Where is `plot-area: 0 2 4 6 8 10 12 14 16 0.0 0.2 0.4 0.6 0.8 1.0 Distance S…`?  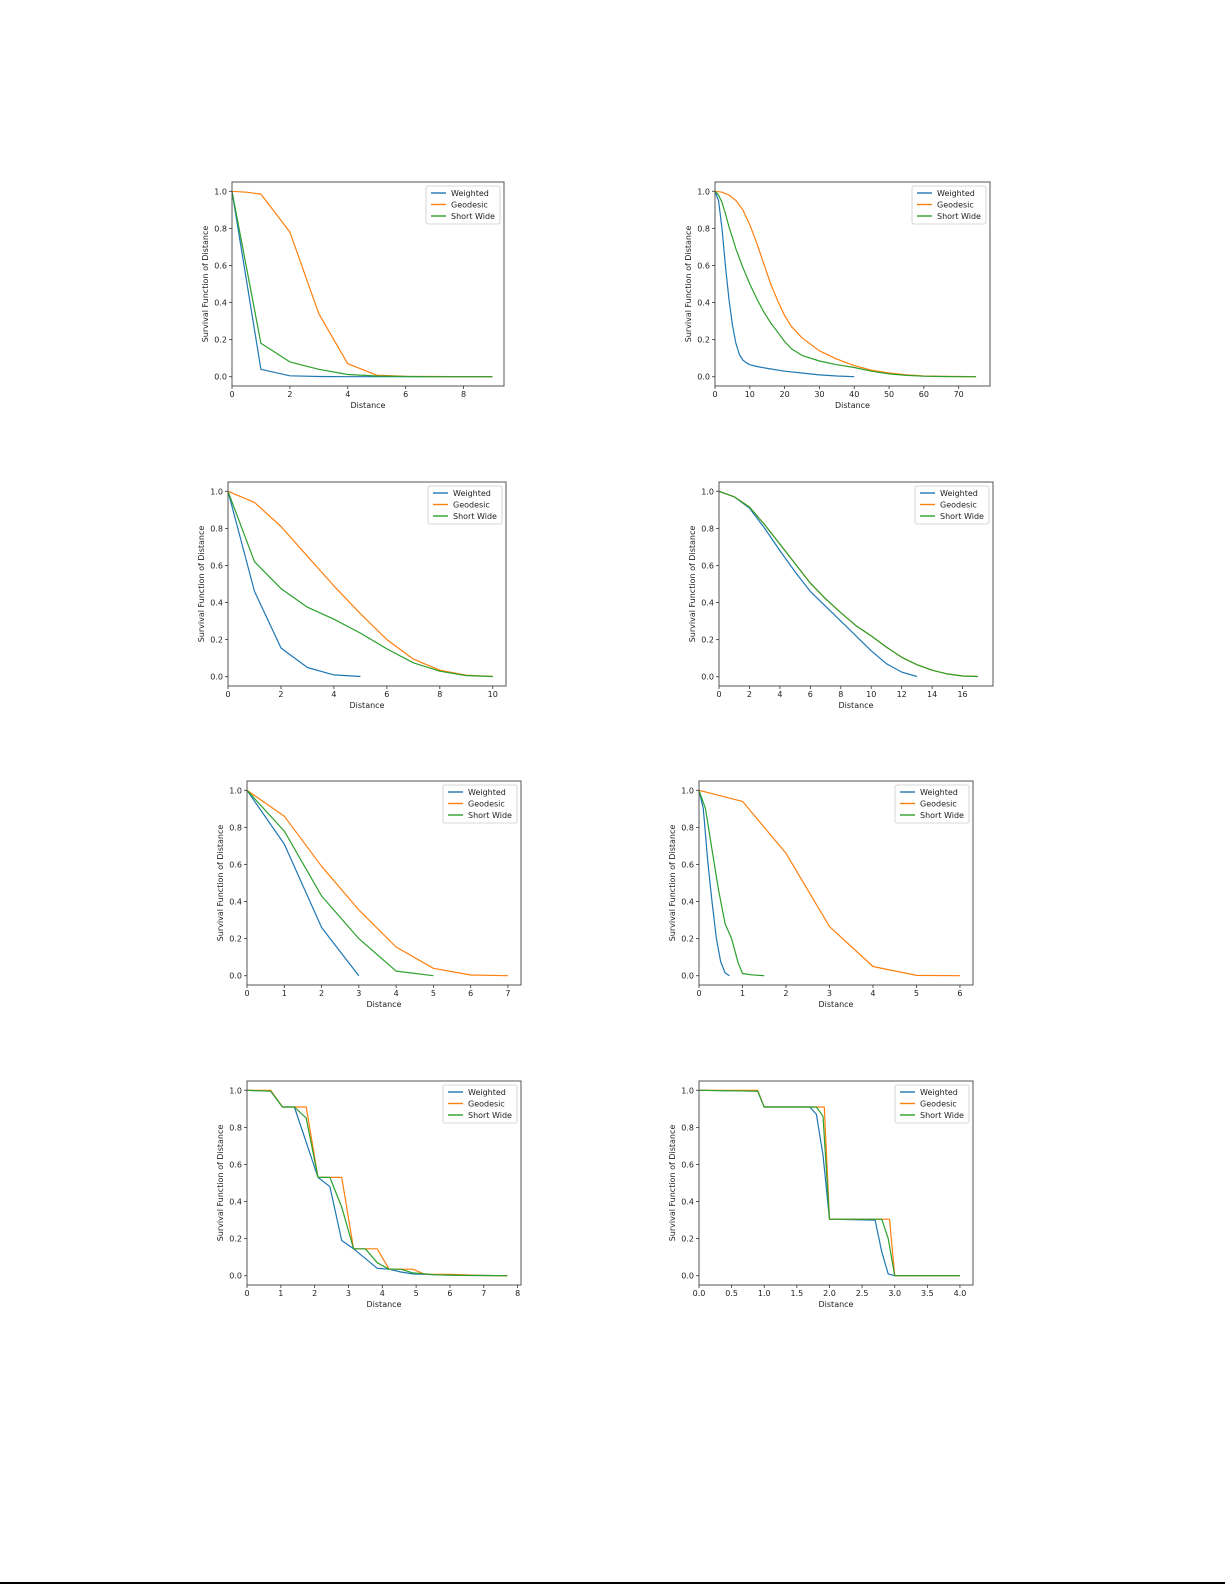
plot-area: 0 2 4 6 8 10 12 14 16 0.0 0.2 0.4 0.6 0.8 1.0 Distance S… is located at coordinates (841, 595).